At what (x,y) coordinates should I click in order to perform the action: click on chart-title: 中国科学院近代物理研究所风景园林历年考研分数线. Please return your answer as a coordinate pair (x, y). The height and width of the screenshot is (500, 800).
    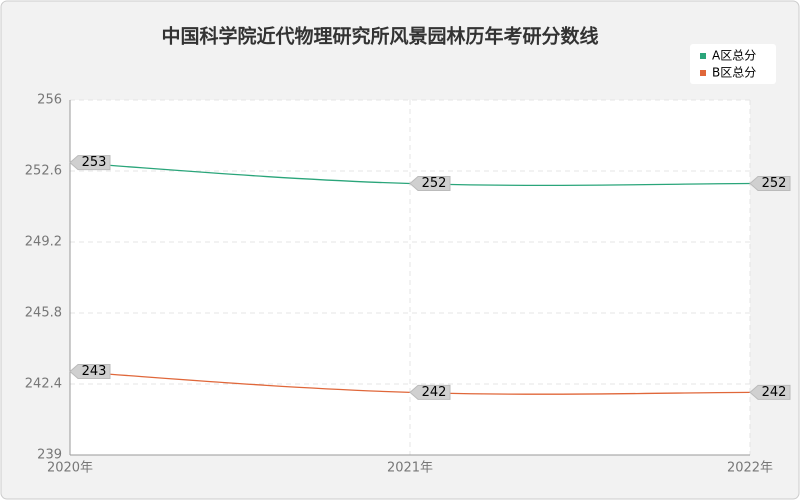
    Looking at the image, I should click on (379, 36).